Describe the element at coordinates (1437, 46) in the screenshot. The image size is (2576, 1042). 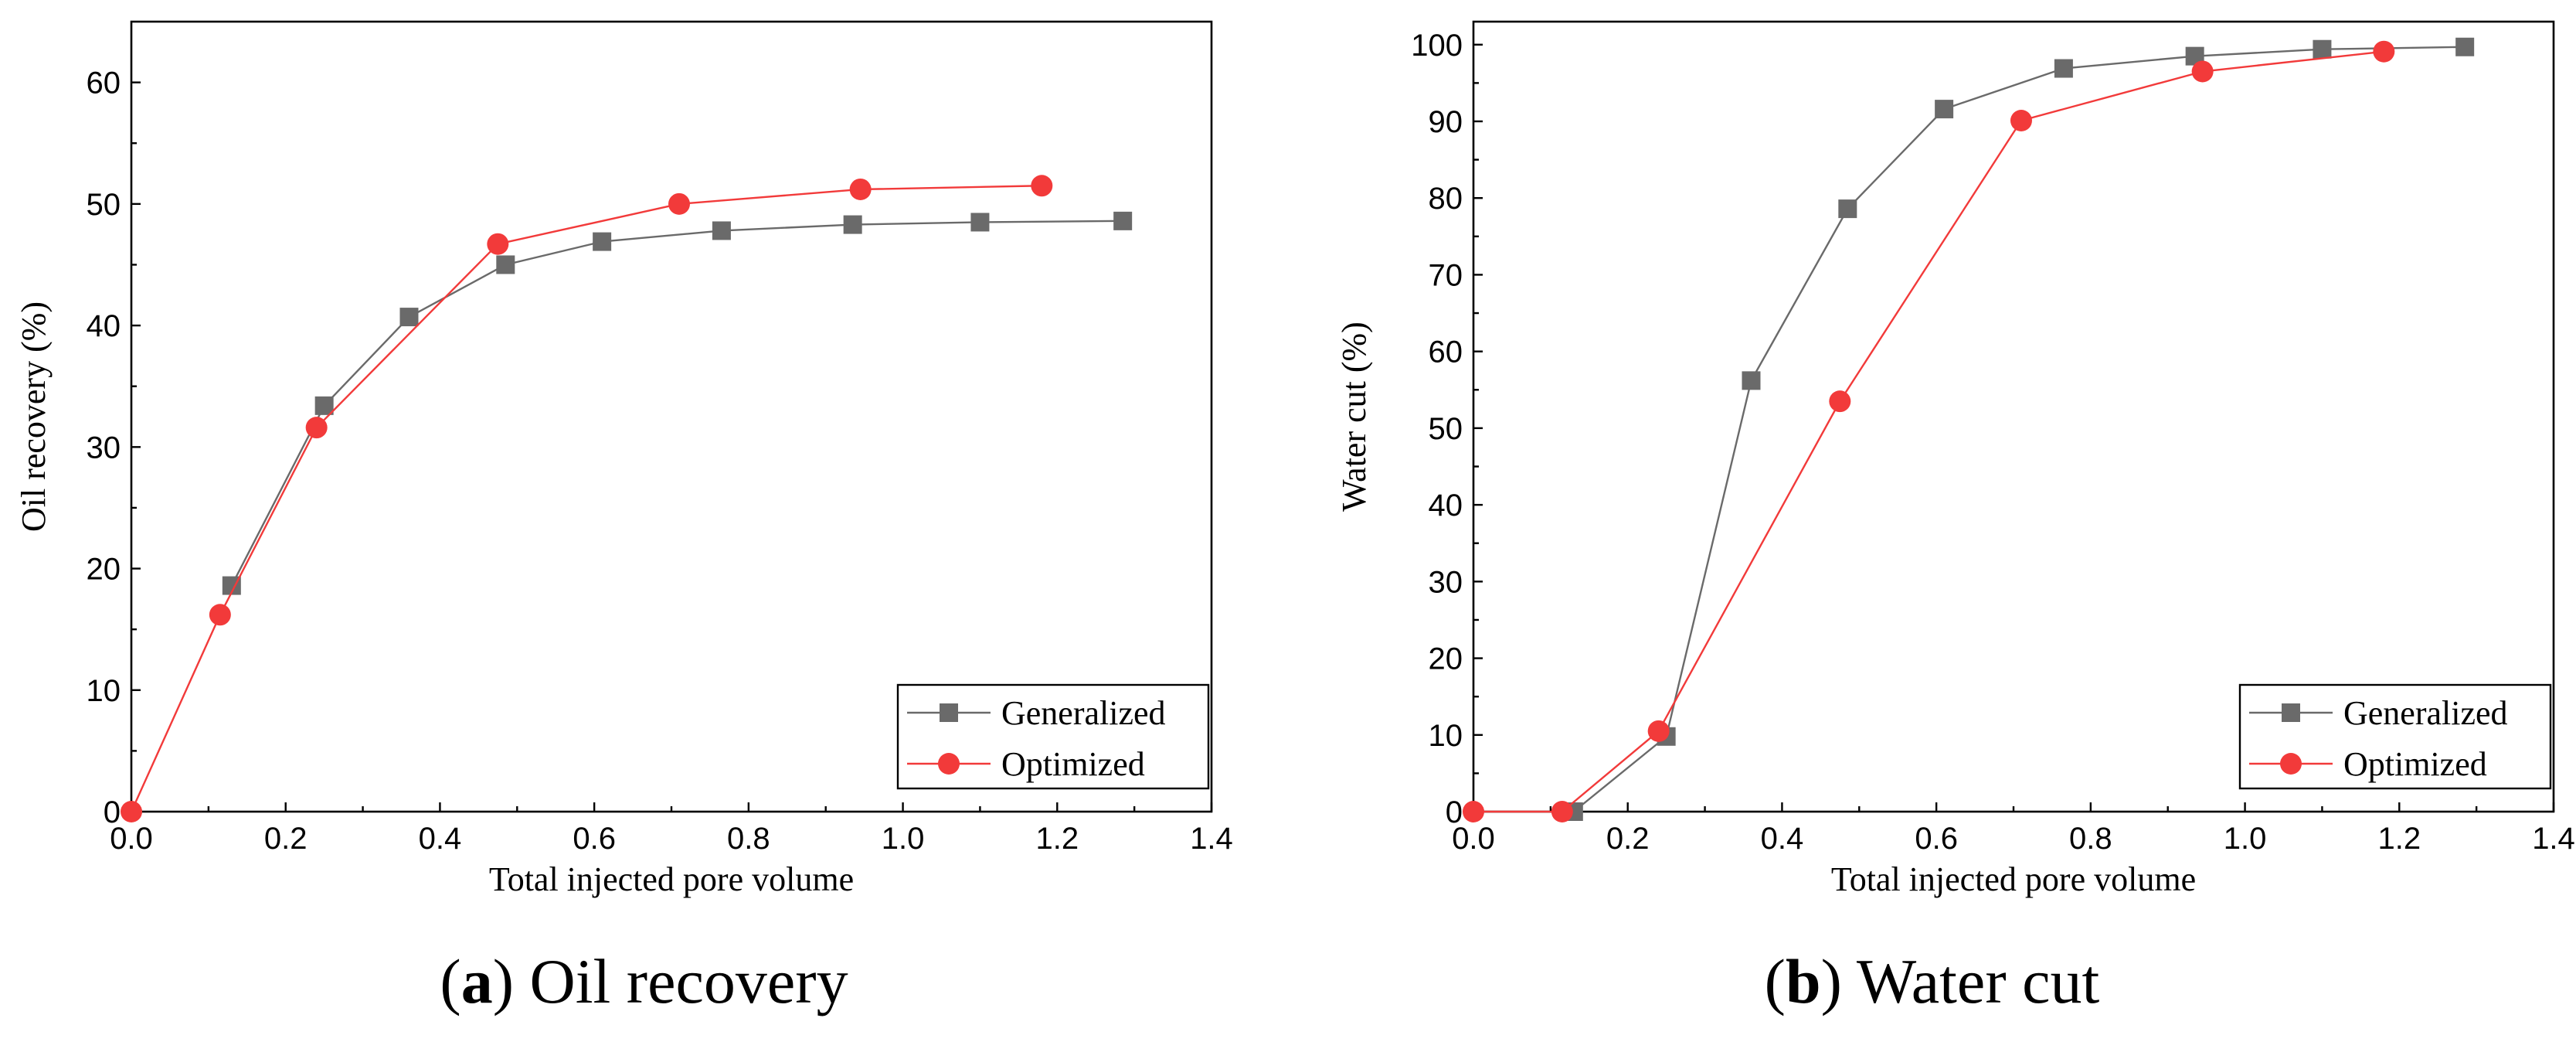
I see `y-tick-label: 100` at that location.